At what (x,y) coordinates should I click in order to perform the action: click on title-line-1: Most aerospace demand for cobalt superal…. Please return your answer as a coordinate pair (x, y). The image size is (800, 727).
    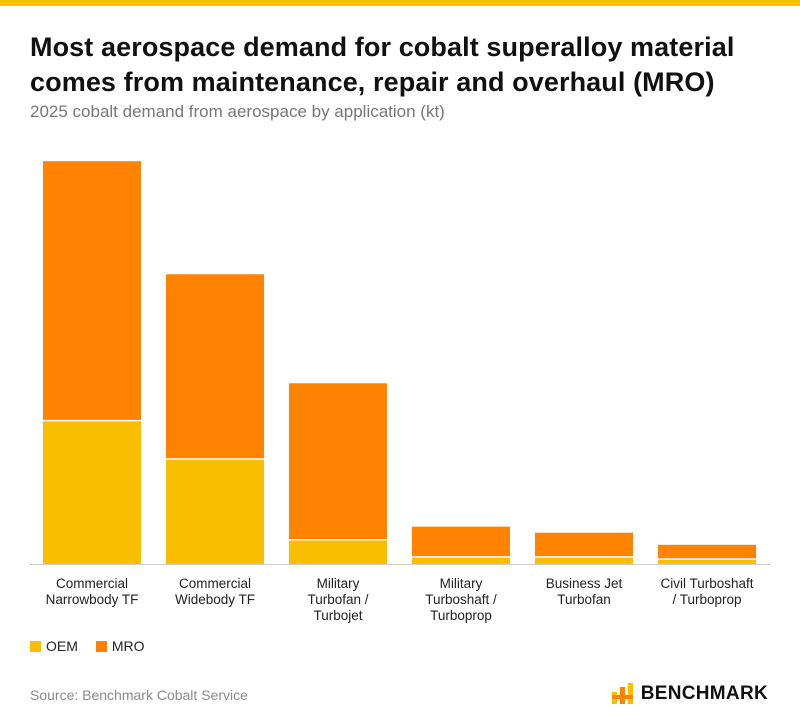
    Looking at the image, I should click on (382, 47).